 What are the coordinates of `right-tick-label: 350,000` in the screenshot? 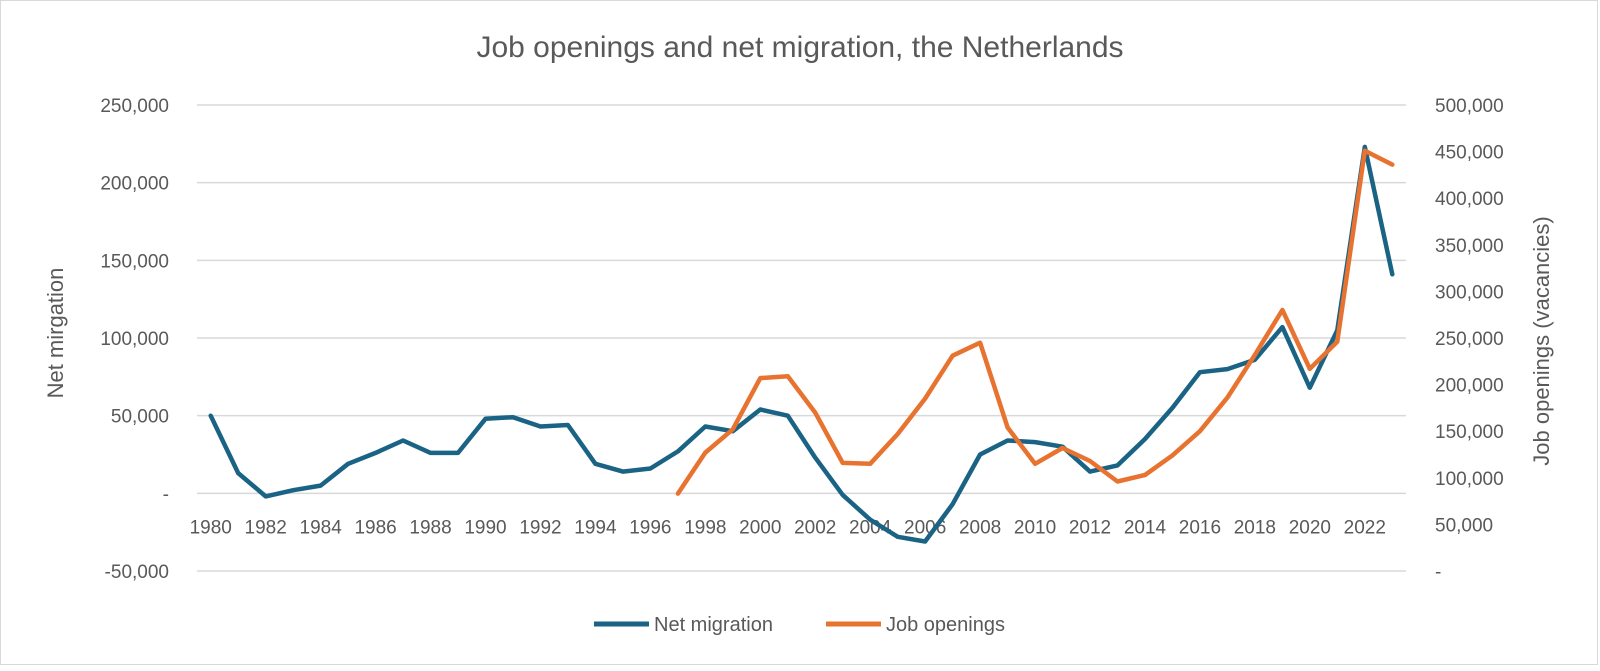 It's located at (1469, 246).